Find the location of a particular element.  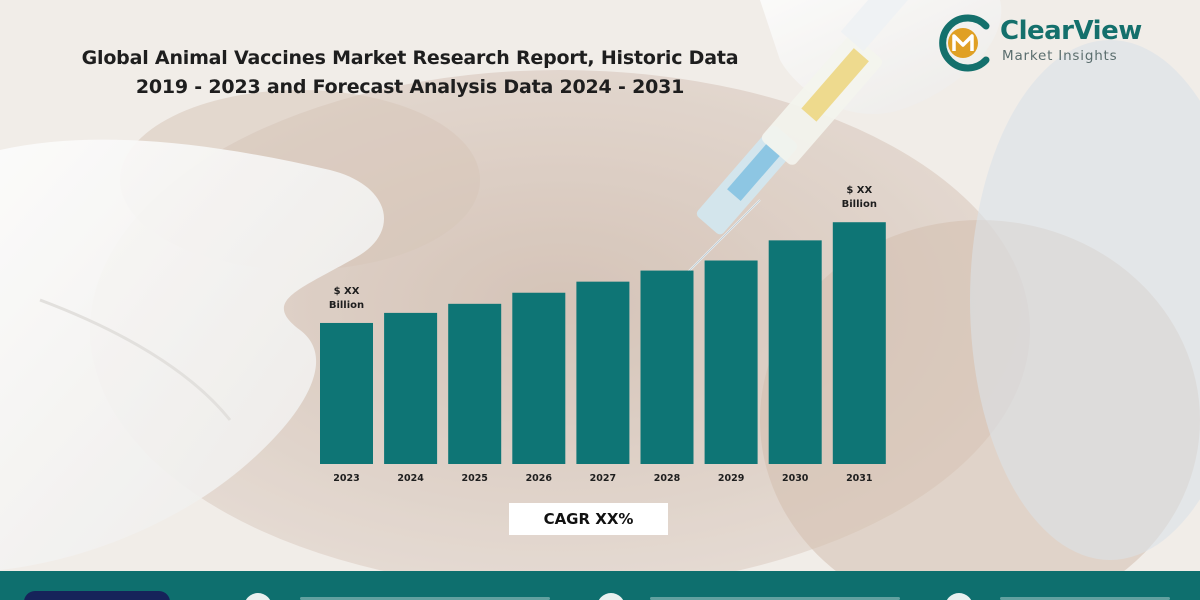

bar-2031 is located at coordinates (859, 343).